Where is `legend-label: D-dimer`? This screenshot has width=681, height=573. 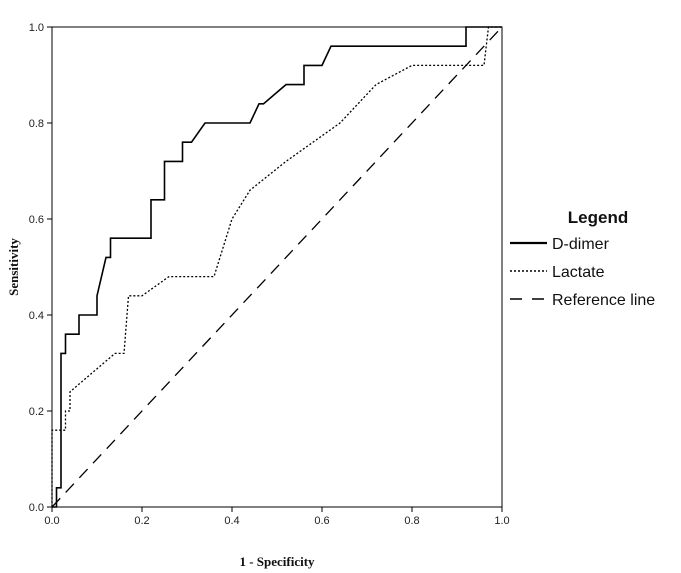 legend-label: D-dimer is located at coordinates (581, 244).